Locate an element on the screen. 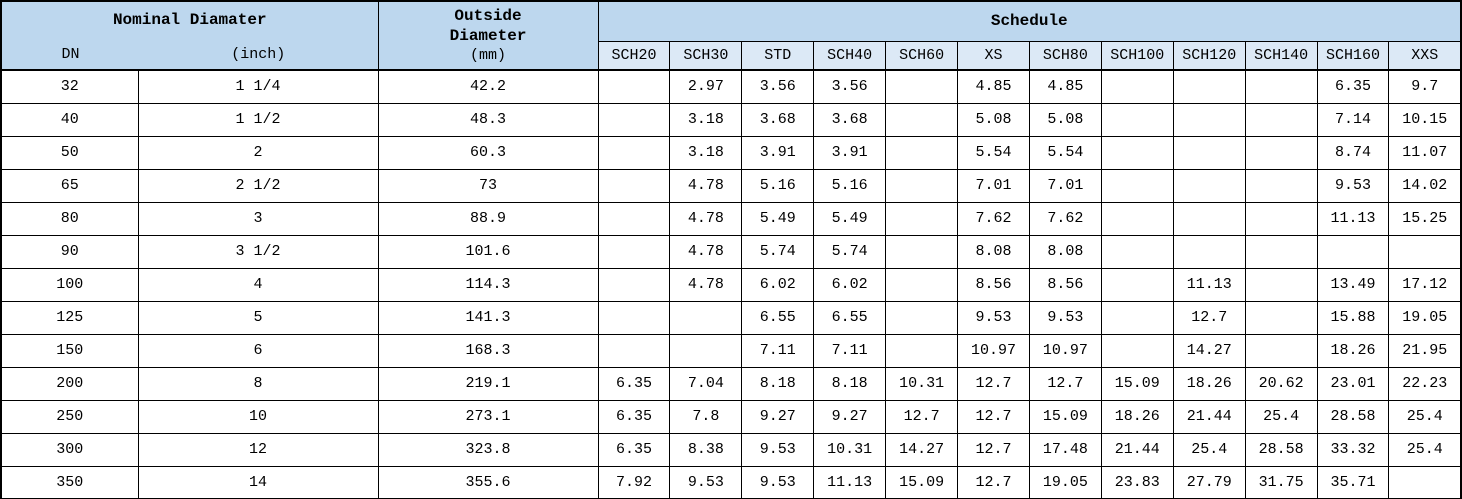 Image resolution: width=1462 pixels, height=499 pixels. inch-cell: 2 1/2 is located at coordinates (258, 185).